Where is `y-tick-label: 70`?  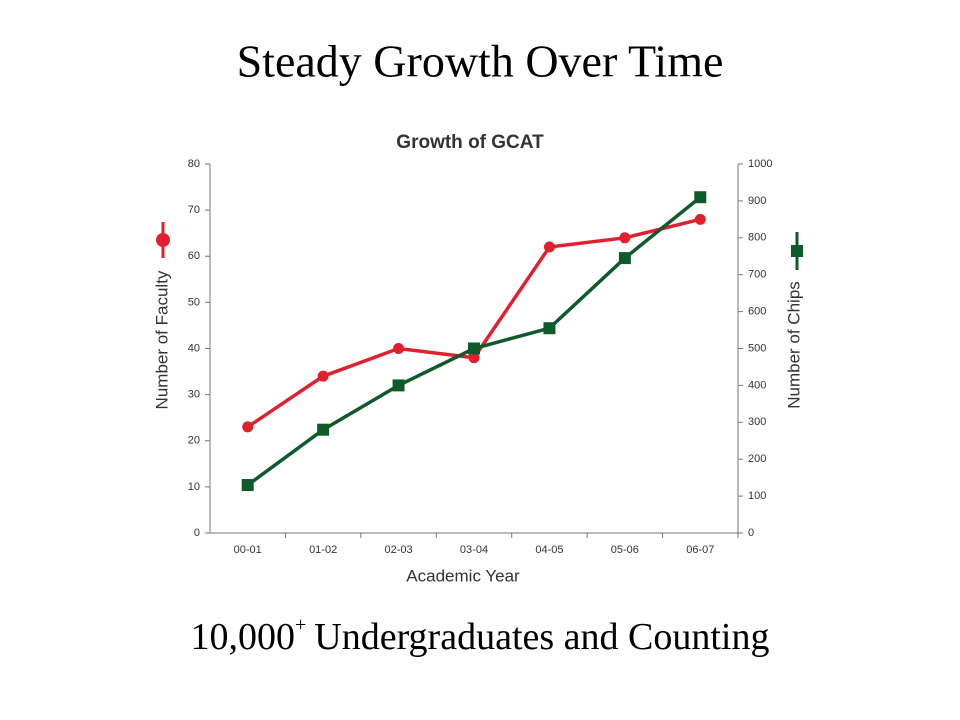
y-tick-label: 70 is located at coordinates (194, 210).